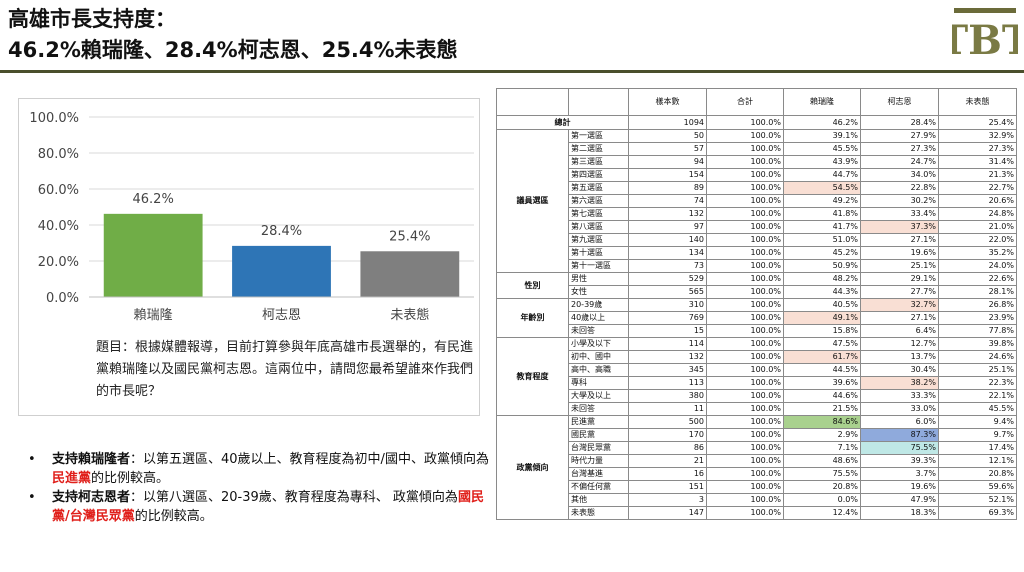 The width and height of the screenshot is (1024, 572). What do you see at coordinates (130, 478) in the screenshot?
I see `finding-tail: 的比例較高。` at bounding box center [130, 478].